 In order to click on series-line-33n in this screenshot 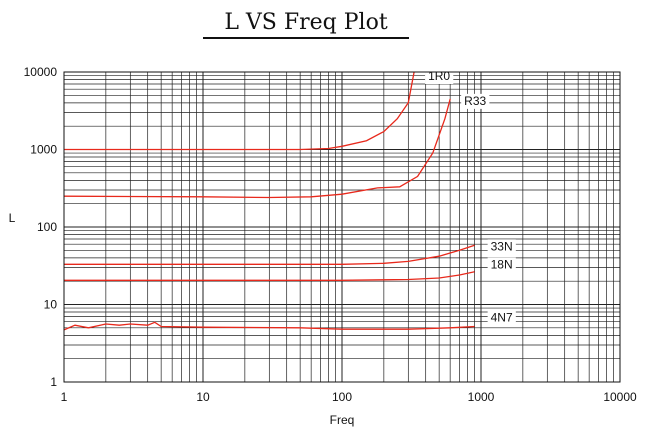, I will do `click(269, 254)`.